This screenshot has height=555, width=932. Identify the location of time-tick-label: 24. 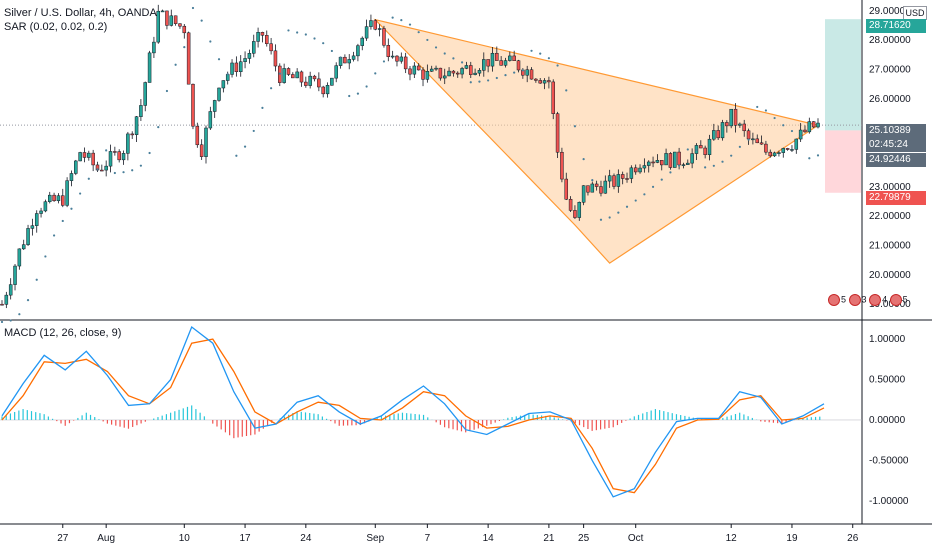
(306, 538).